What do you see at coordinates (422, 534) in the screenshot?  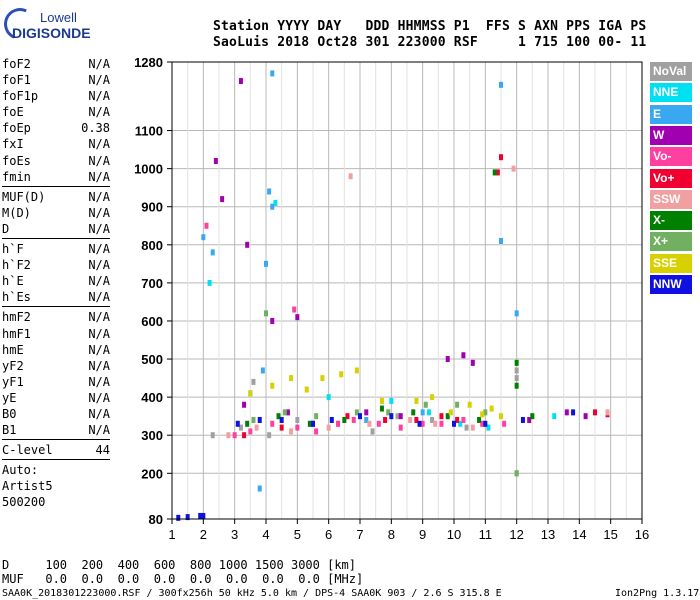 I see `x-tick-label: 9` at bounding box center [422, 534].